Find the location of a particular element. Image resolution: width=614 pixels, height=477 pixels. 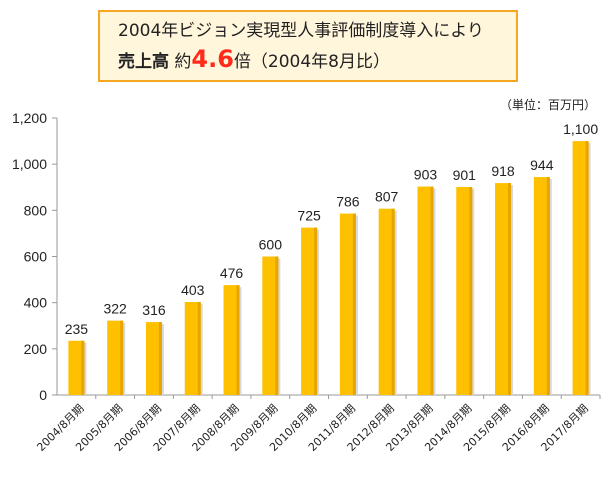

data-label: 1,100 is located at coordinates (580, 129).